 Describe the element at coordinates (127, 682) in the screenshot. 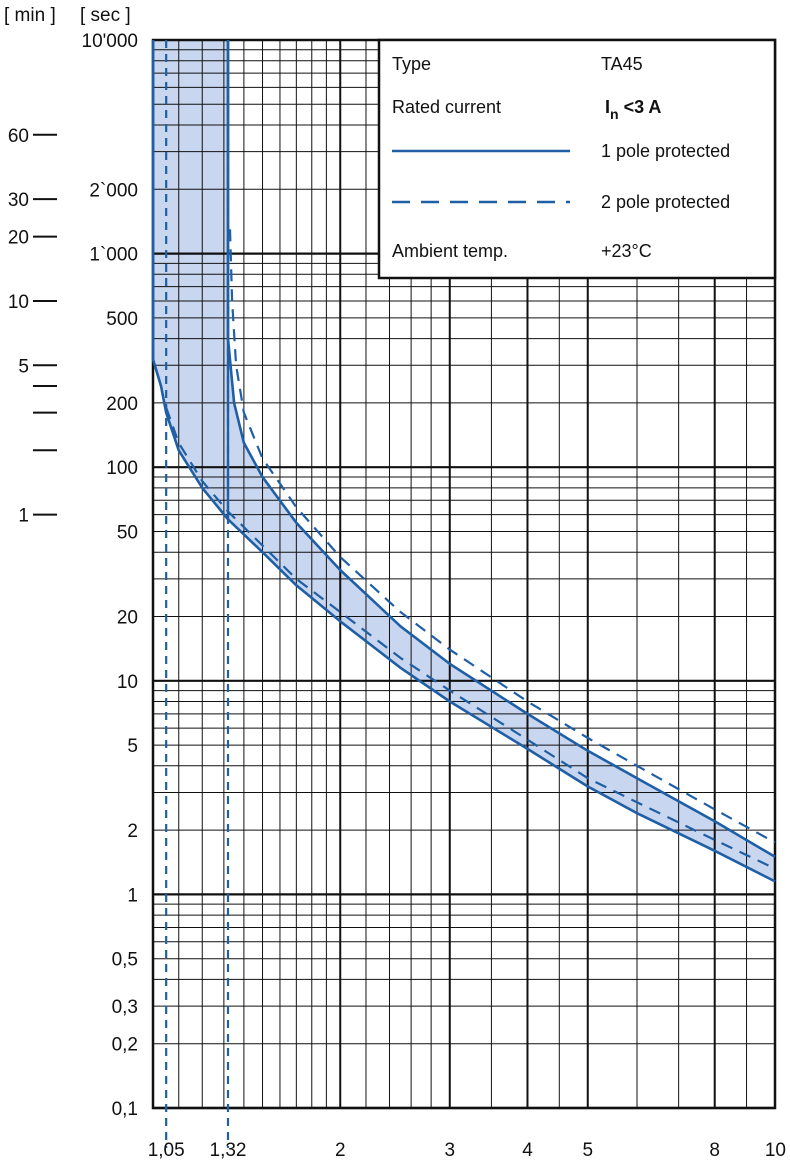

I see `y-tick-label: 10` at that location.